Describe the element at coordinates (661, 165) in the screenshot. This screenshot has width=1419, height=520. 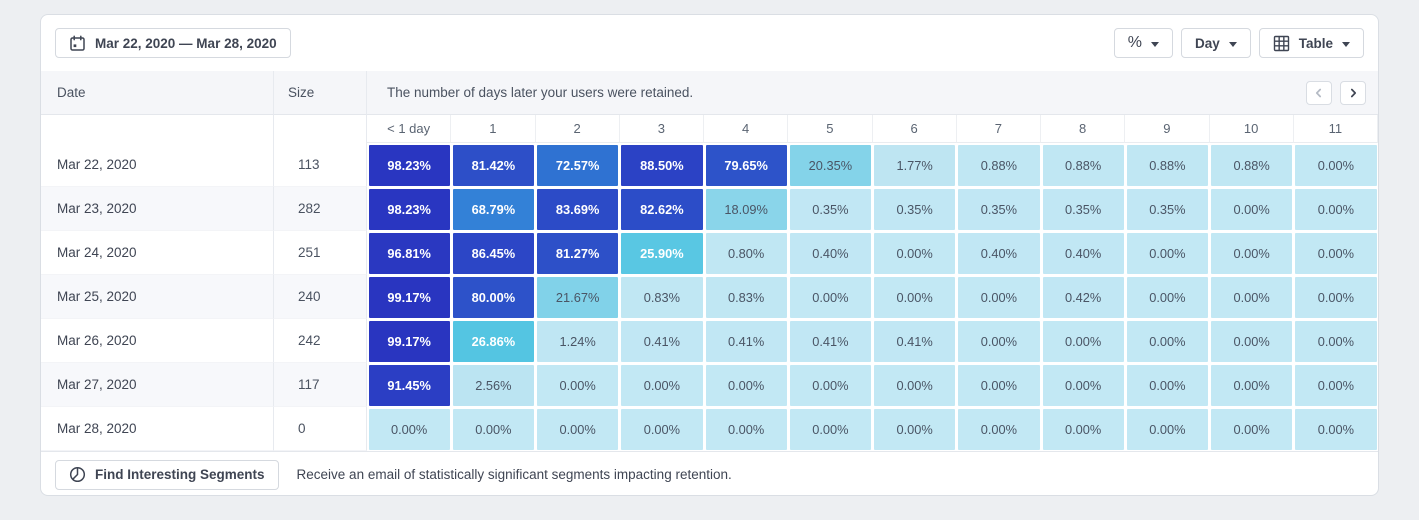
I see `retention-cell: 88.50%` at that location.